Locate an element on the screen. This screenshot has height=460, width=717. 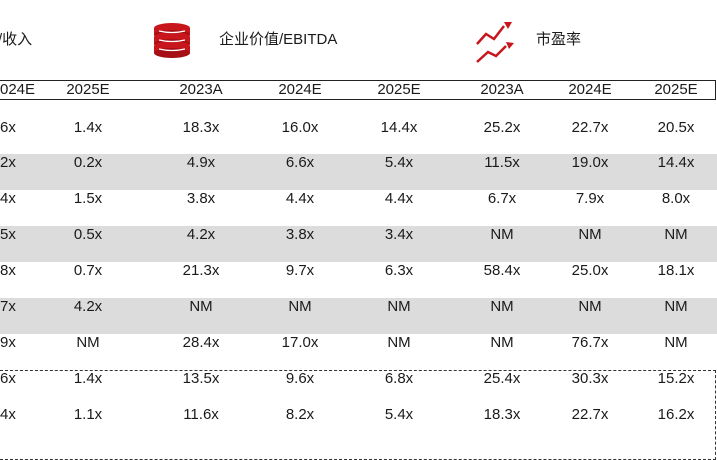
revenue-title: 收入 is located at coordinates (17, 39).